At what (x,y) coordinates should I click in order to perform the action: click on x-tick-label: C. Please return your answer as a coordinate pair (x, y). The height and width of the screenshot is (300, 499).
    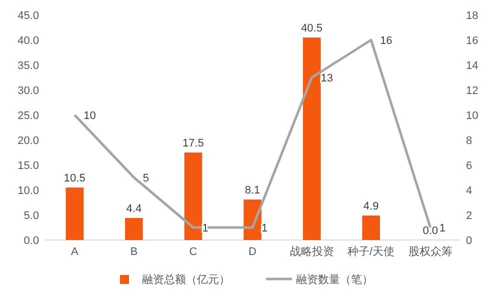
    Looking at the image, I should click on (193, 252).